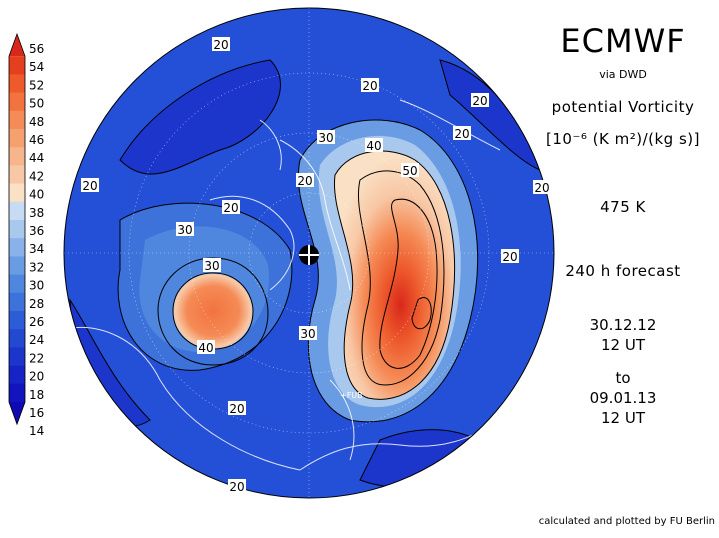 This screenshot has height=538, width=719. I want to click on colorbar-tick-label: 22, so click(36, 358).